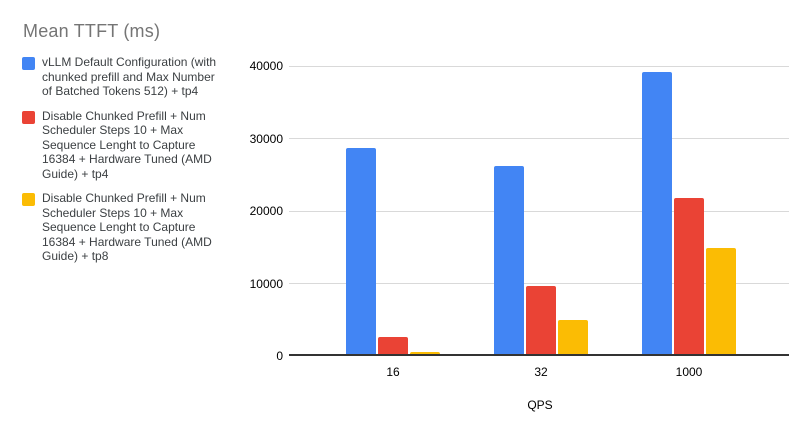  Describe the element at coordinates (509, 259) in the screenshot. I see `bar-series0-qps32` at that location.